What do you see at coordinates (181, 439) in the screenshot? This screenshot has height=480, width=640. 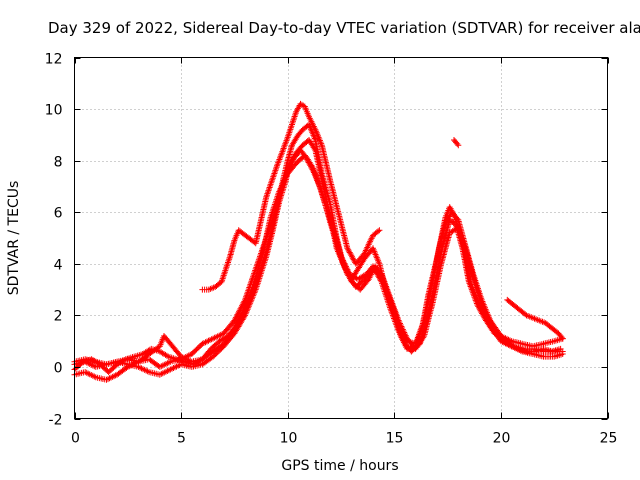 I see `x-tick-label: 5` at bounding box center [181, 439].